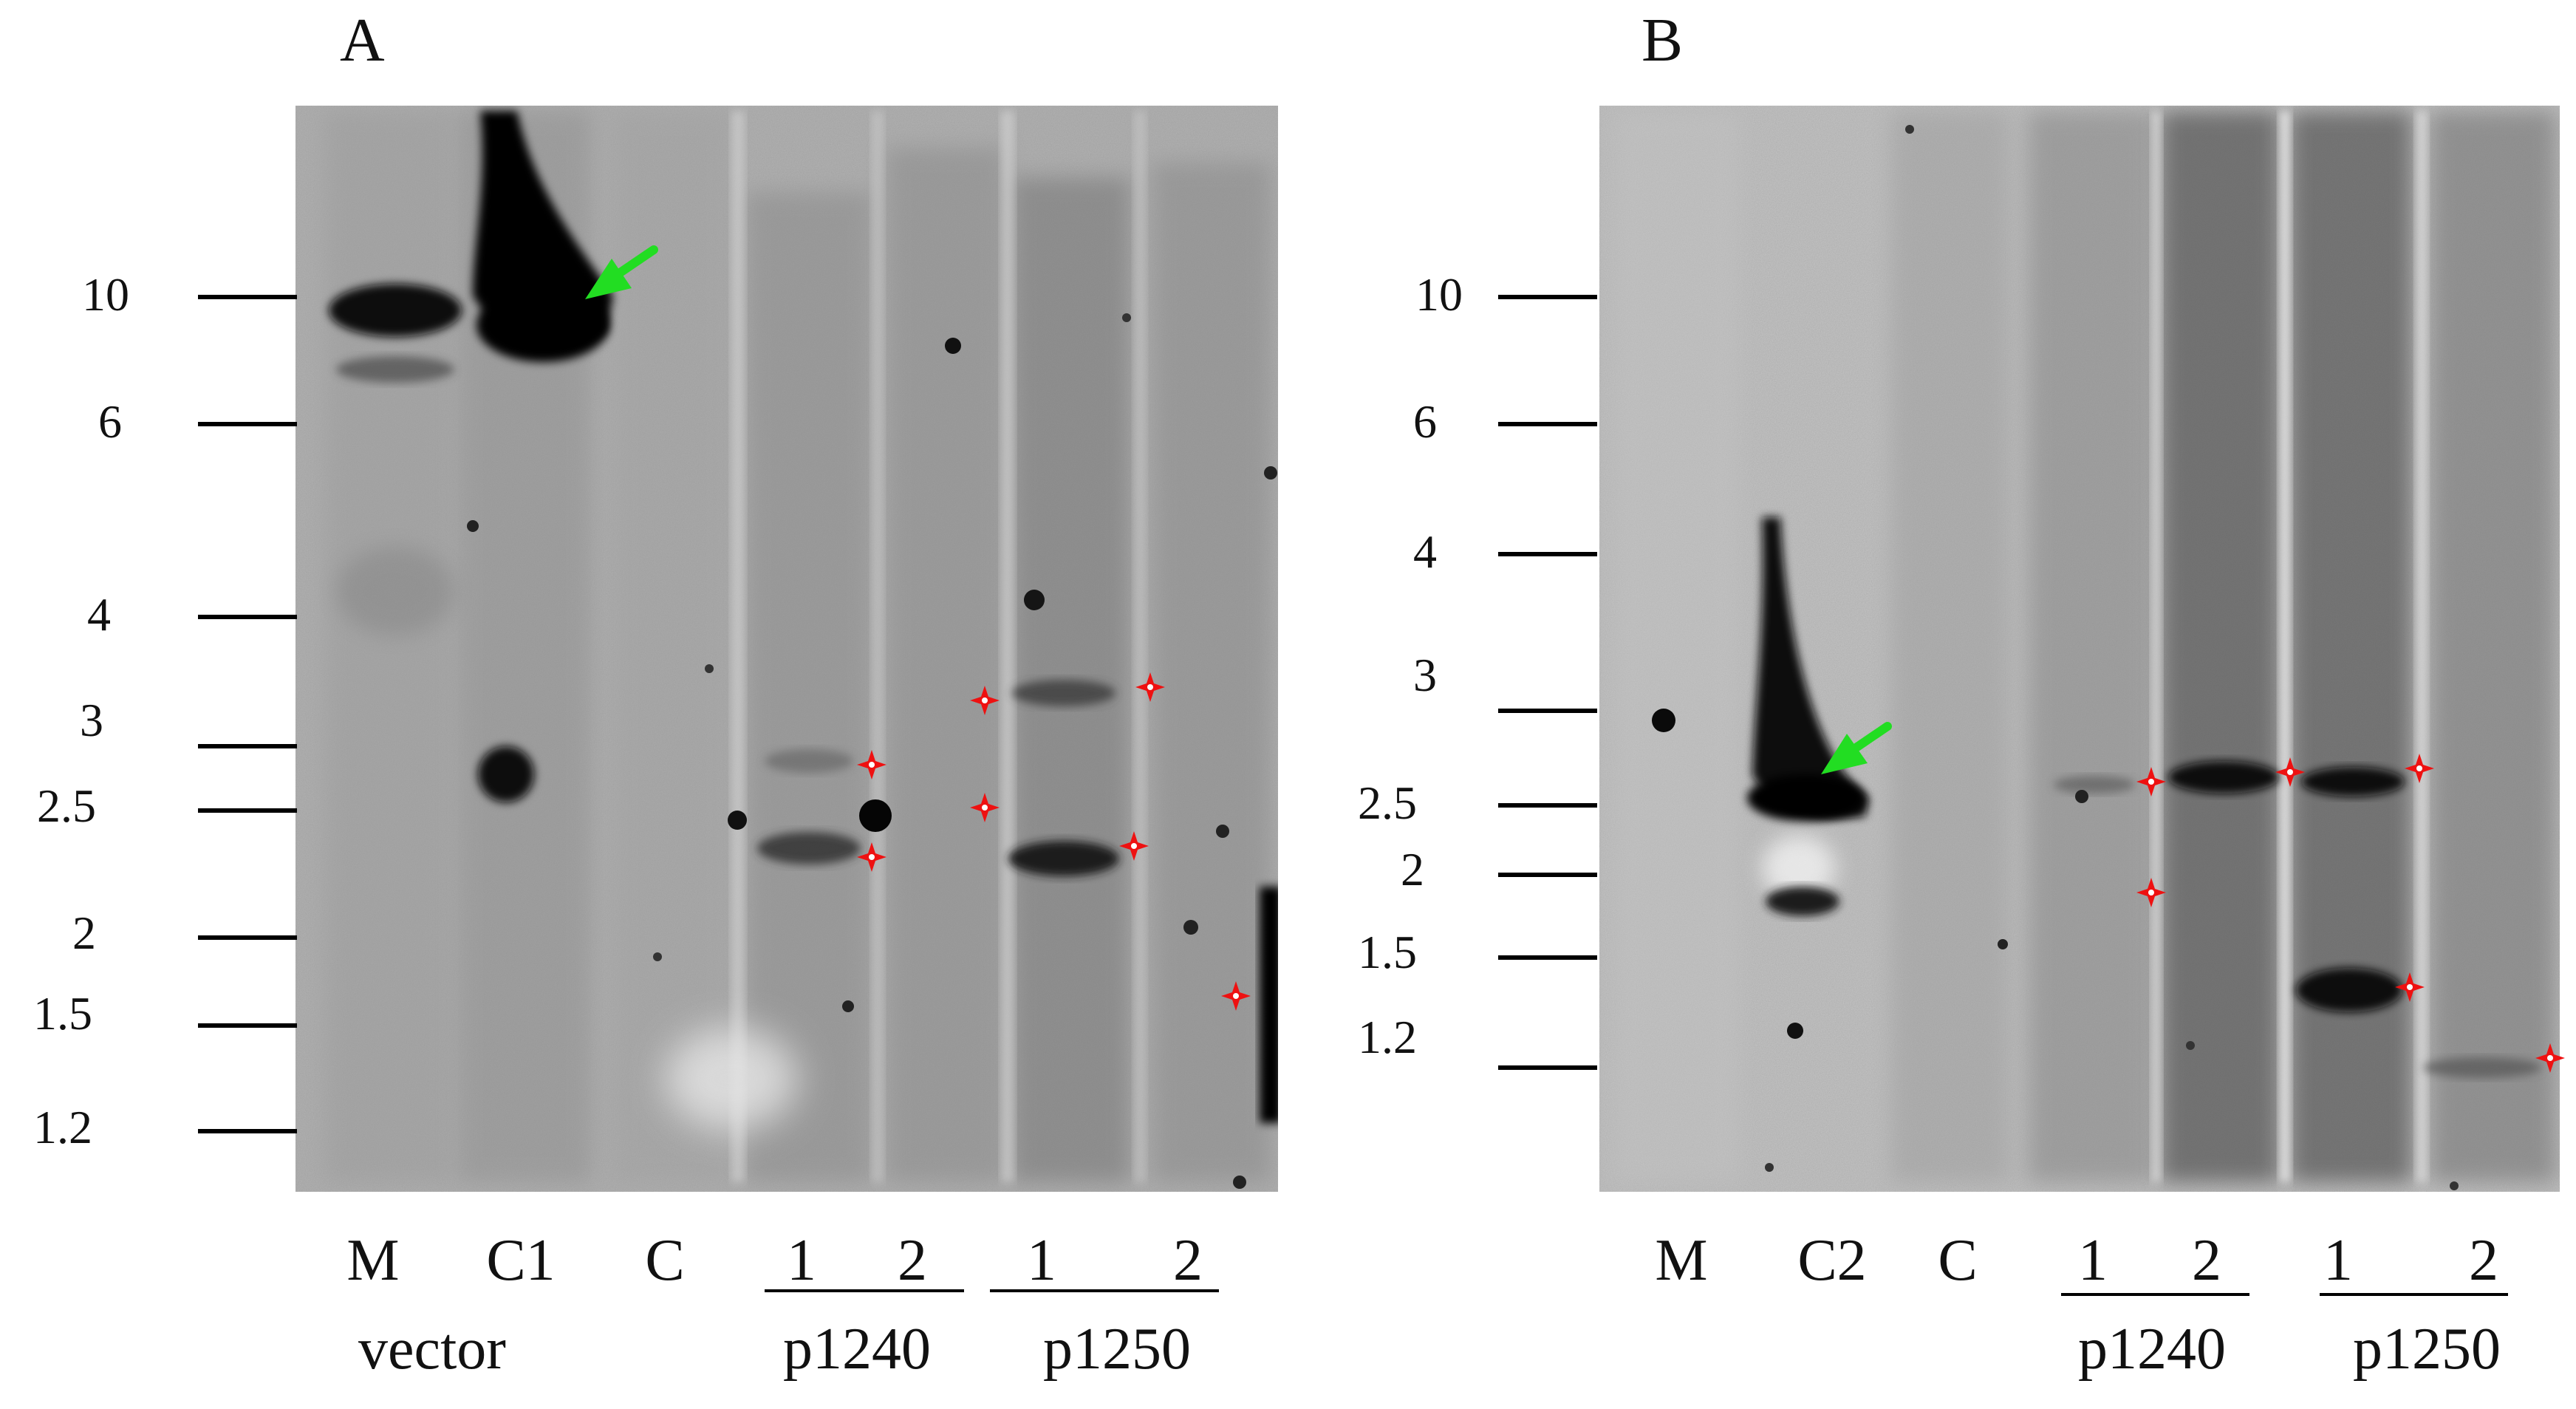 The height and width of the screenshot is (1409, 2576). What do you see at coordinates (520, 1261) in the screenshot?
I see `lane-label: C1` at bounding box center [520, 1261].